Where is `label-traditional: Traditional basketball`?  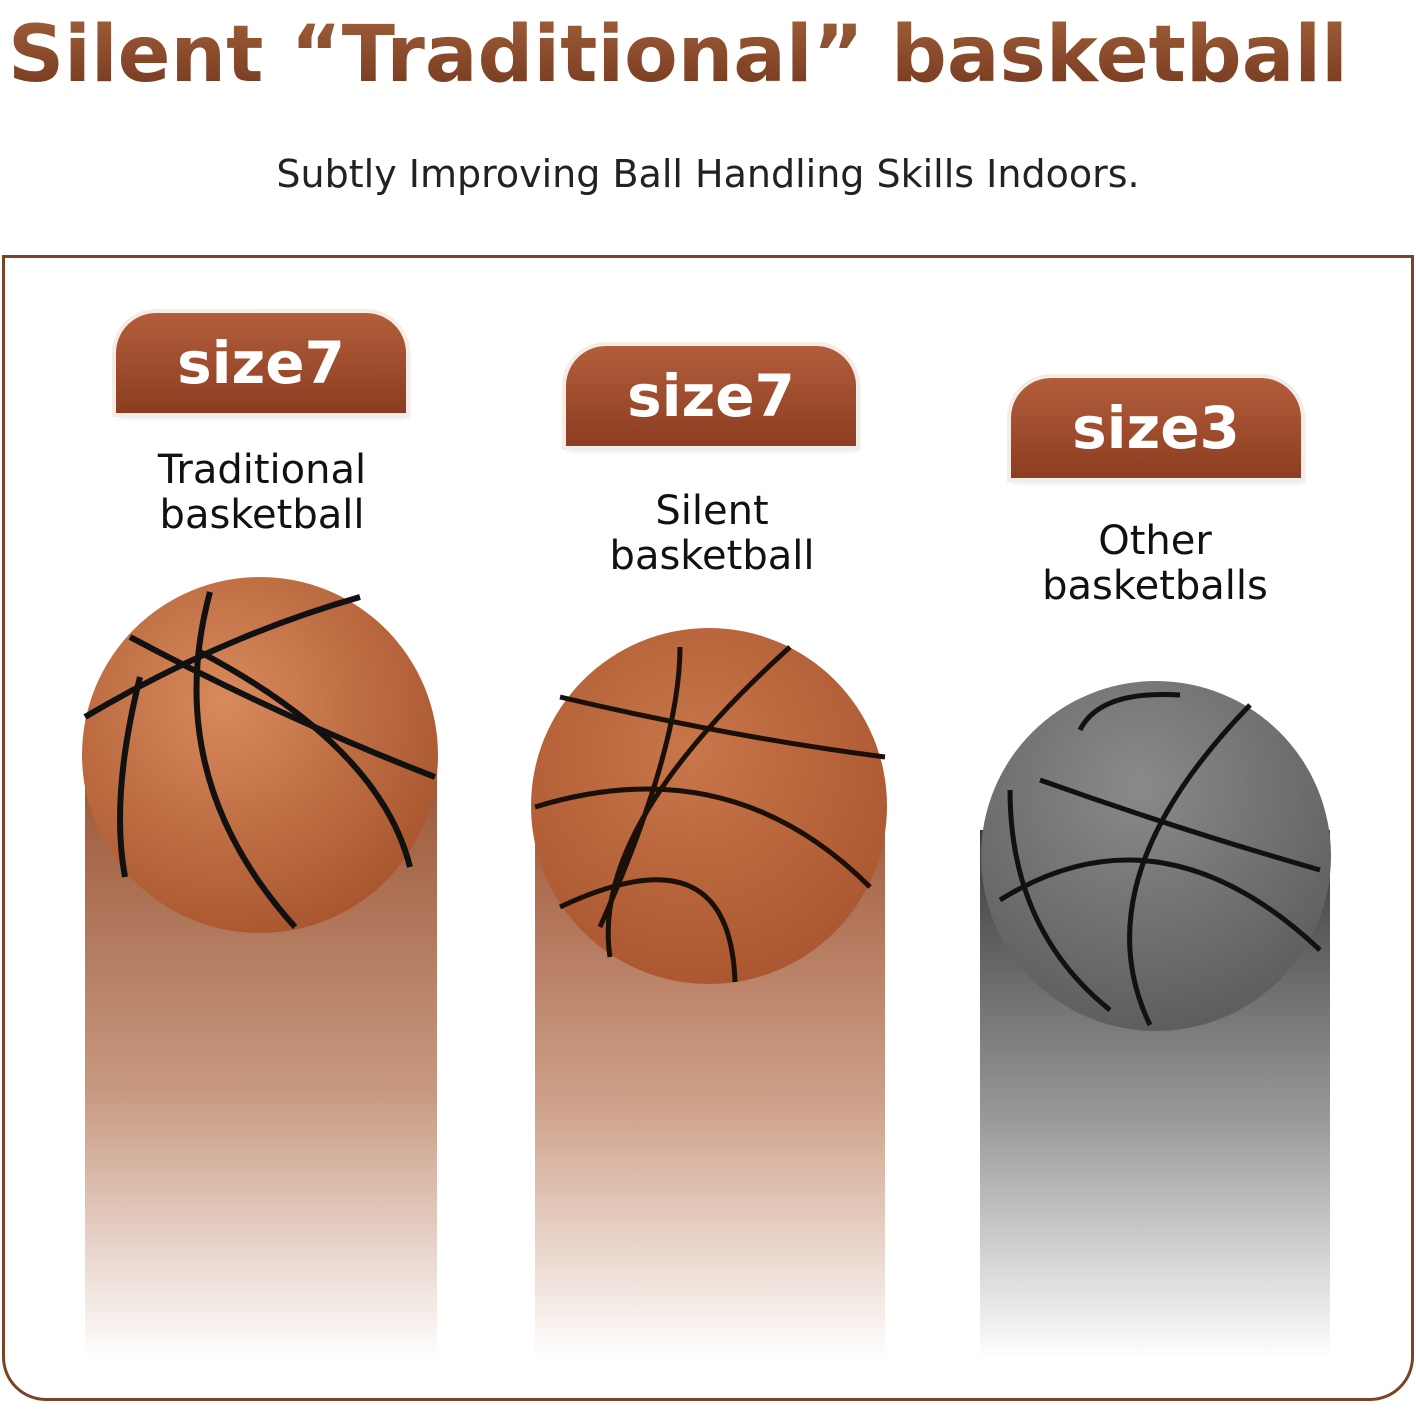 label-traditional: Traditional basketball is located at coordinates (262, 493).